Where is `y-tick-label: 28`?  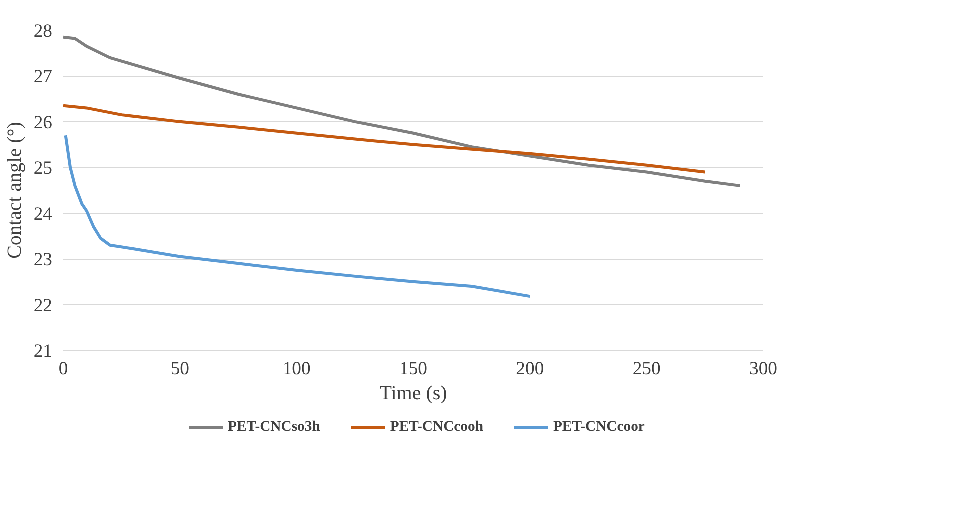 y-tick-label: 28 is located at coordinates (43, 31).